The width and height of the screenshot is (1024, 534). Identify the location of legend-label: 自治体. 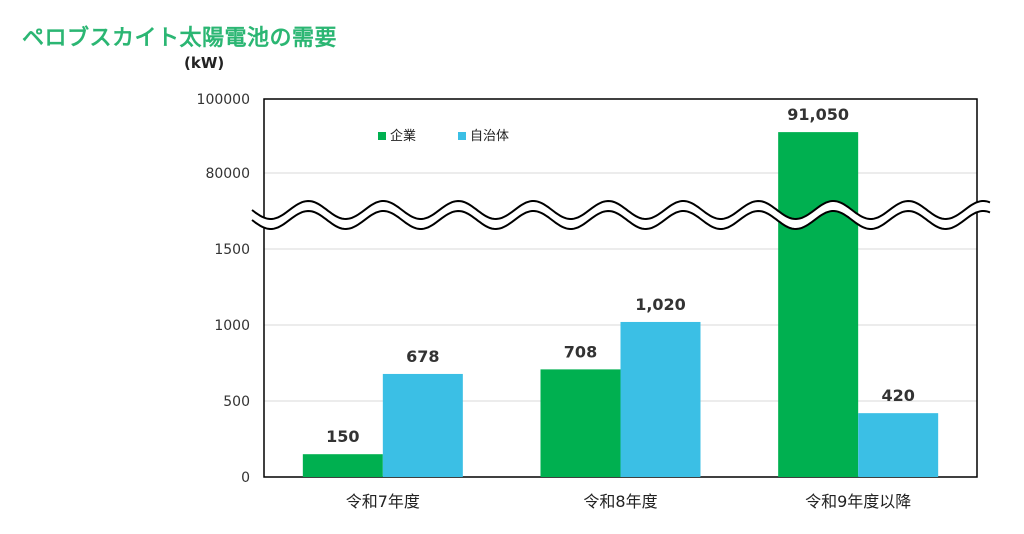
(489, 136).